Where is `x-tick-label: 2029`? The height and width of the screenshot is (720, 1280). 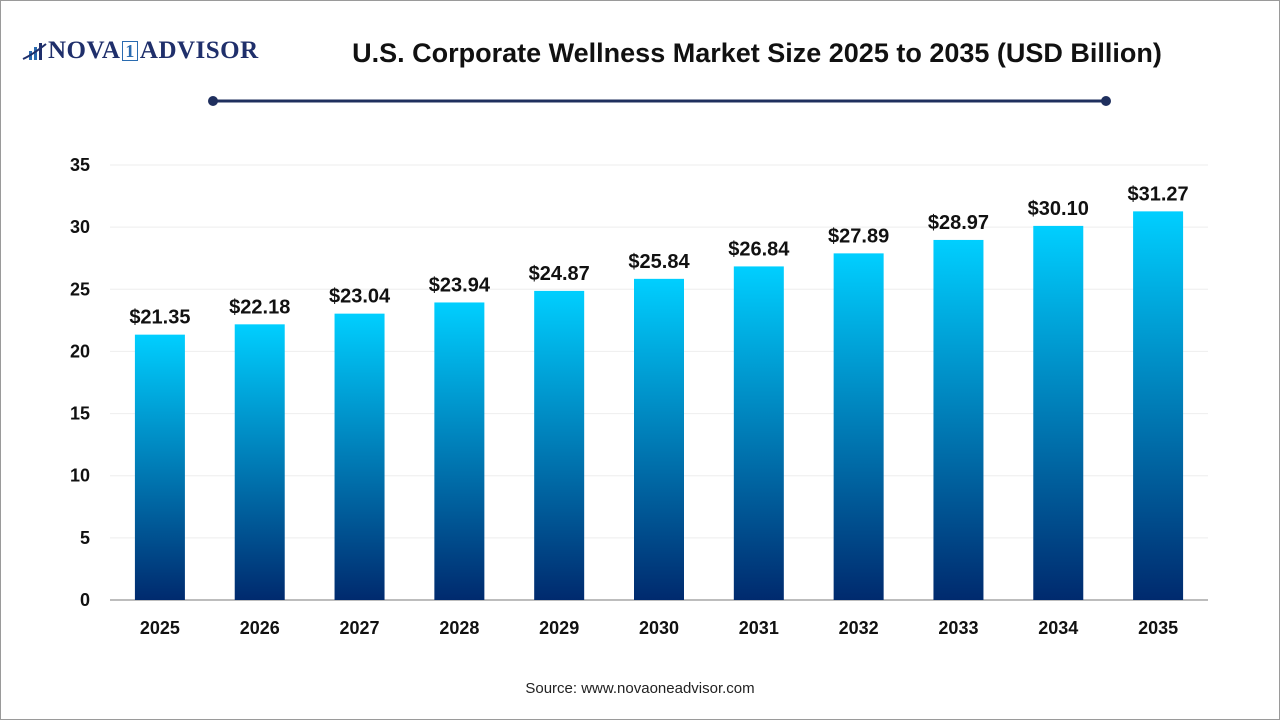
x-tick-label: 2029 is located at coordinates (559, 628).